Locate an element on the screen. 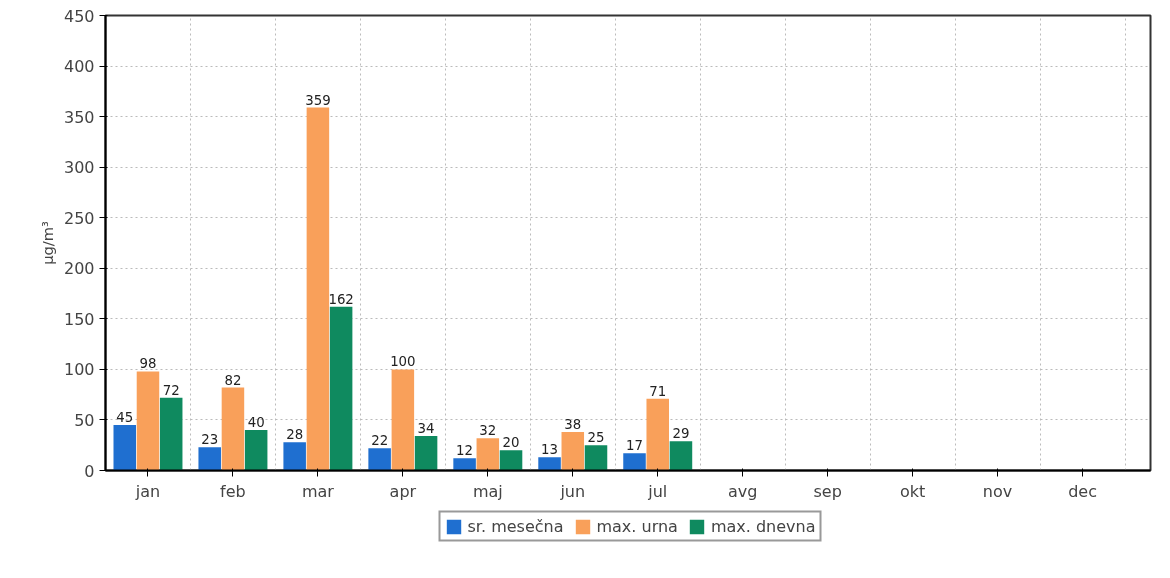 This screenshot has height=578, width=1170. data-label: 28 is located at coordinates (295, 435).